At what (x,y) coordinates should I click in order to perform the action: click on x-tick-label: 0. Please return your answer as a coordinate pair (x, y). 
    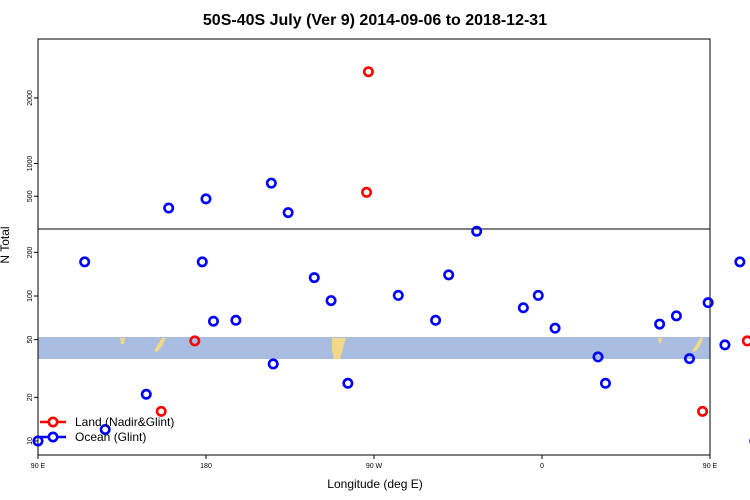
    Looking at the image, I should click on (542, 466).